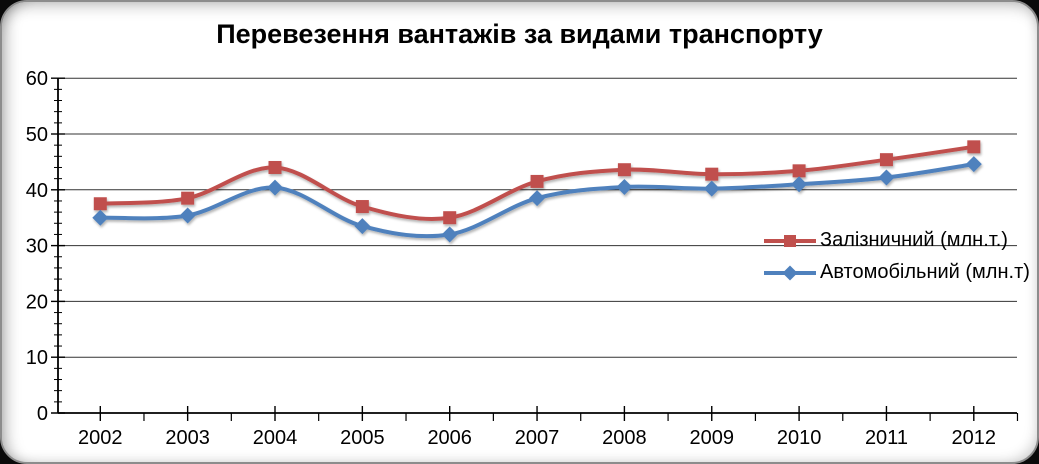  Describe the element at coordinates (449, 438) in the screenshot. I see `x-tick-label: 2006` at that location.